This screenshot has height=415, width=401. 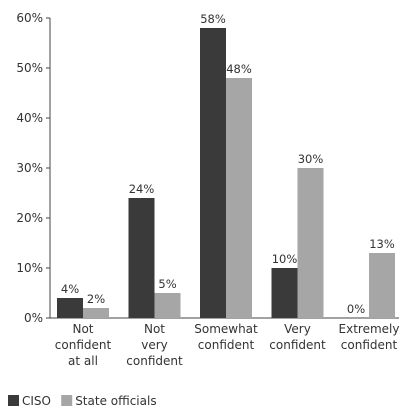 I want to click on legend: CISO State officials, so click(x=82, y=401).